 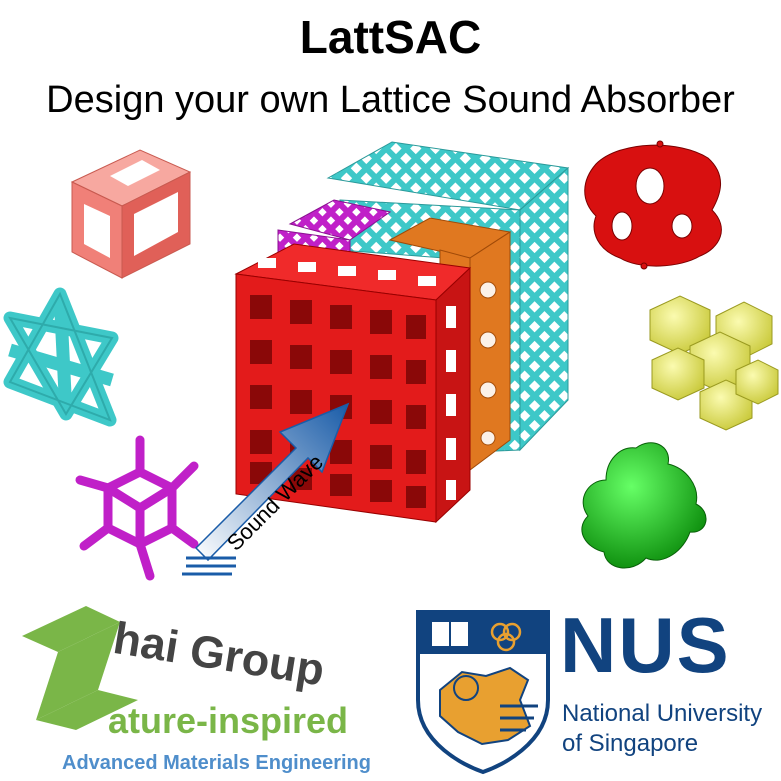 I want to click on zhai-group-logo-icon, so click(x=80, y=668).